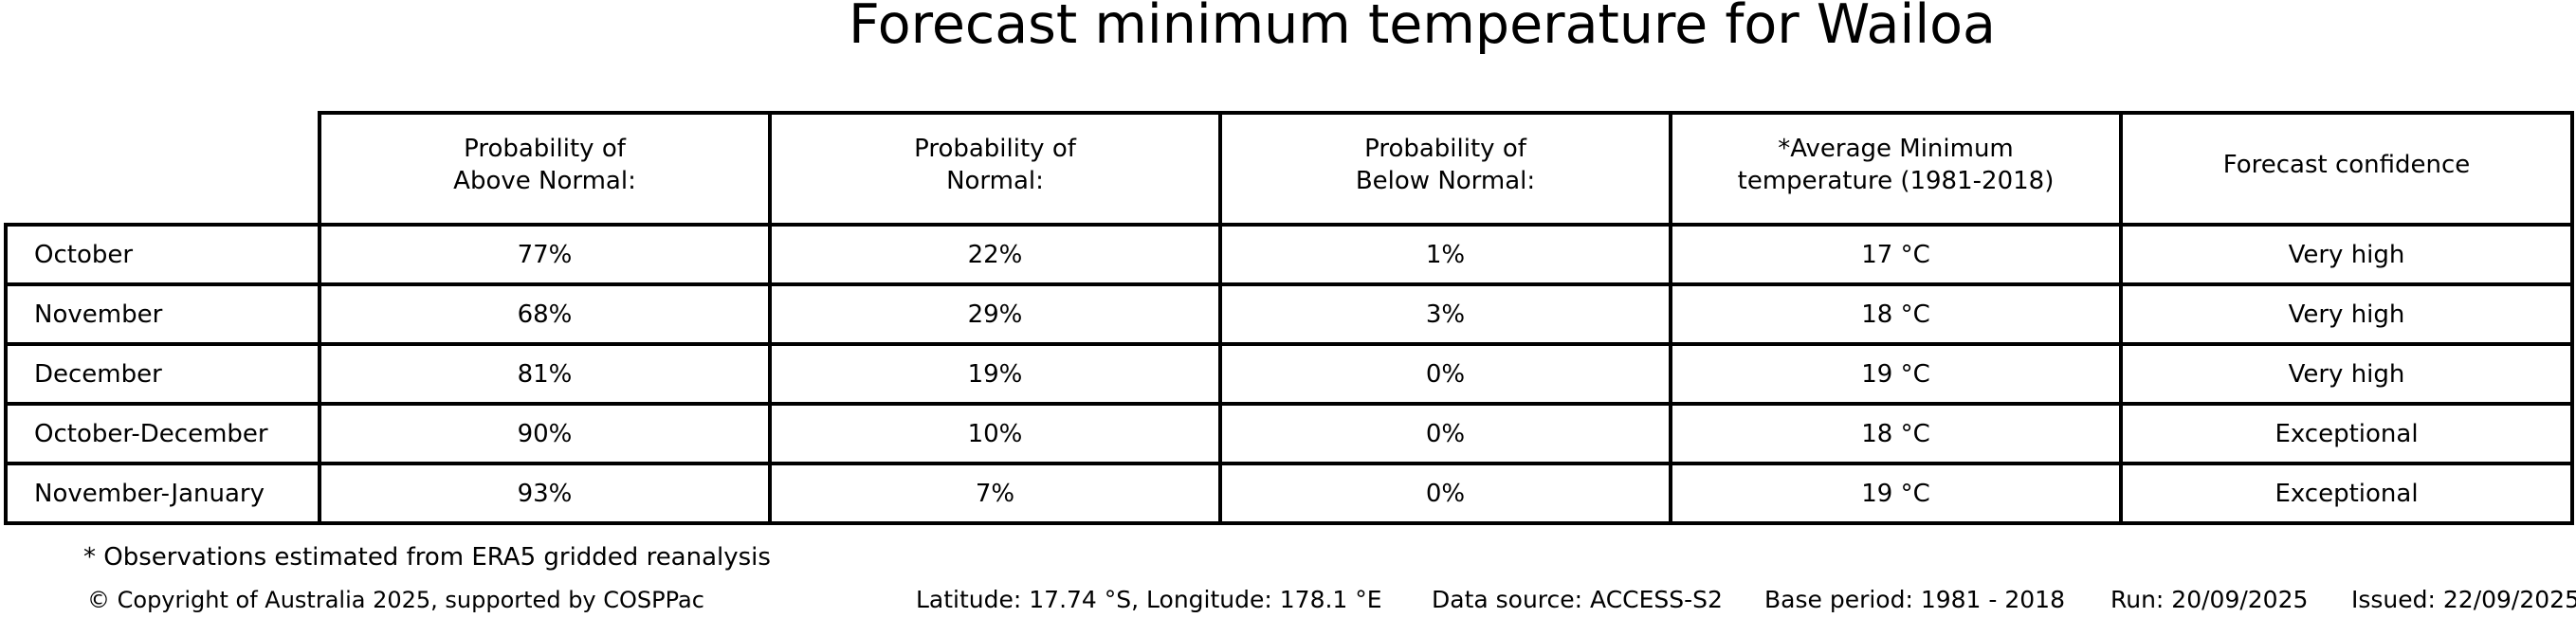 This screenshot has height=618, width=2576. What do you see at coordinates (2209, 599) in the screenshot?
I see `run-date-text: Run: 20/09/2025` at bounding box center [2209, 599].